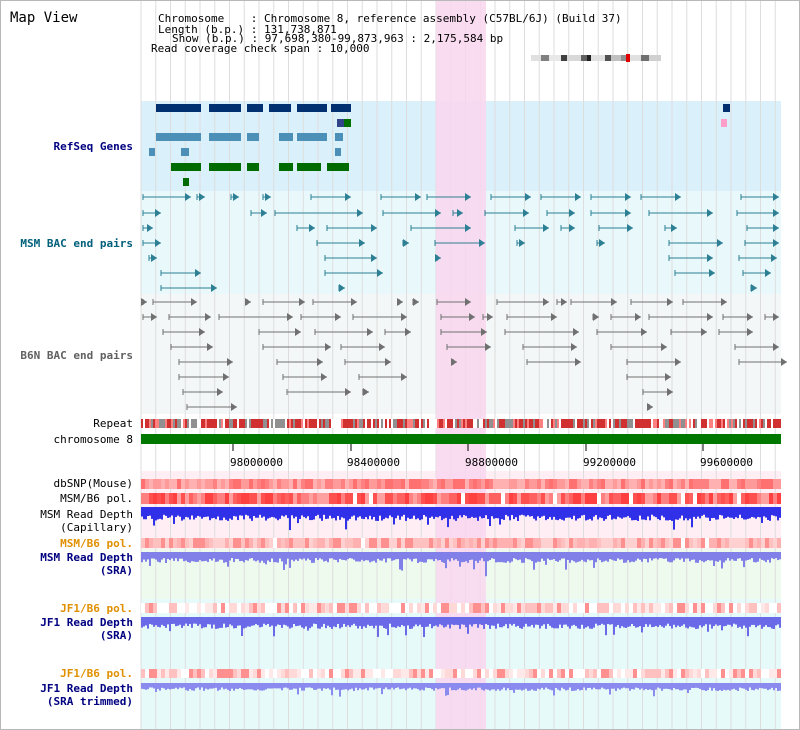 Image resolution: width=800 pixels, height=730 pixels. I want to click on msm-bac-pair, so click(628, 213).